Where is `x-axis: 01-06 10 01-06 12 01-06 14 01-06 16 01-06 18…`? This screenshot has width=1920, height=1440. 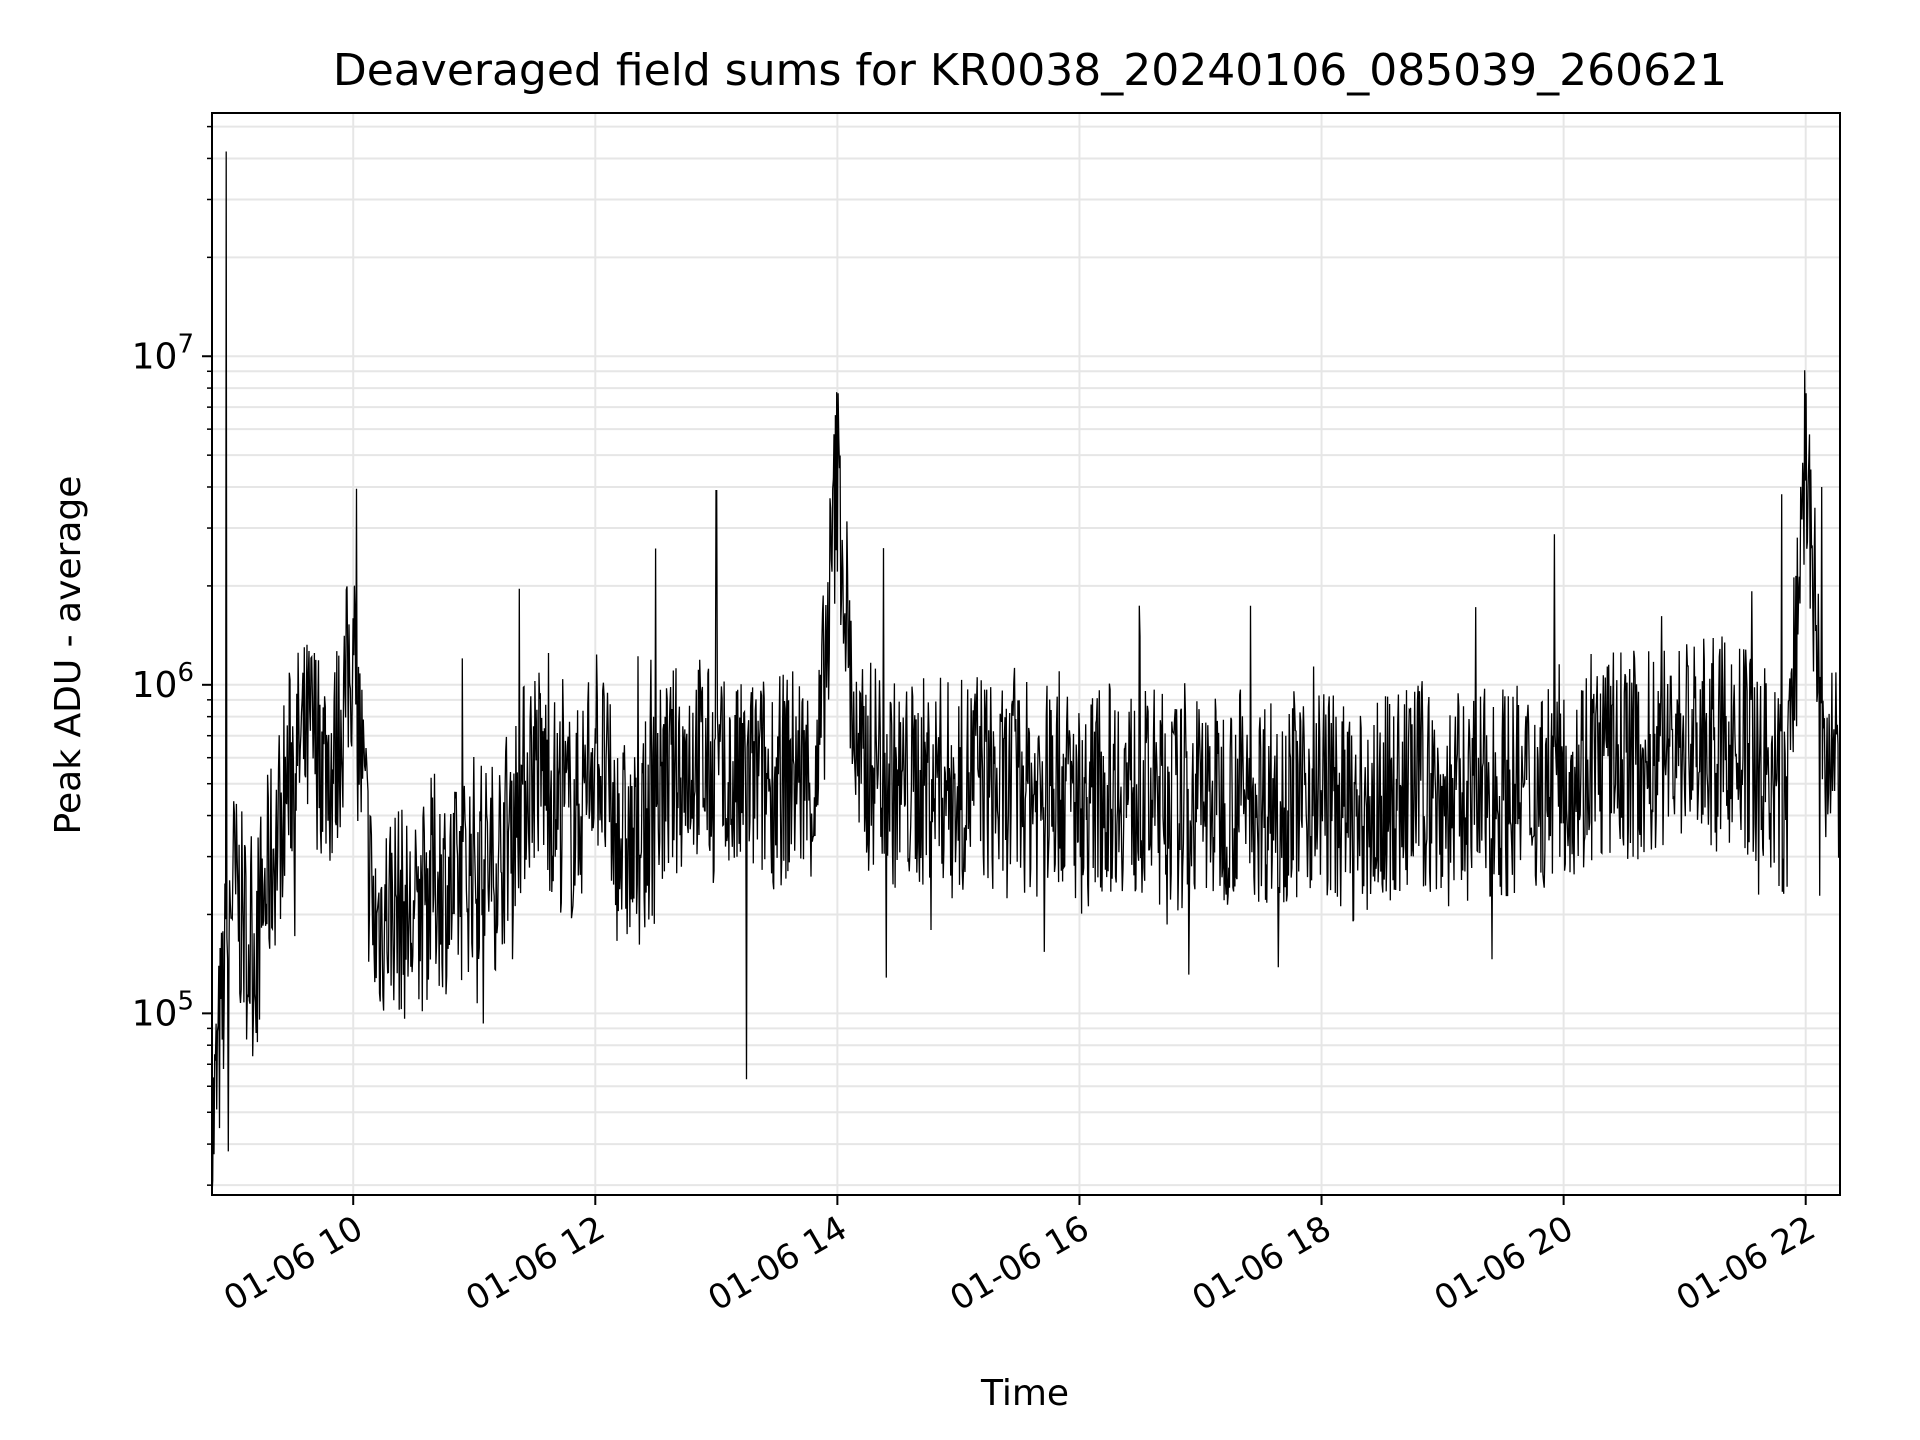 x-axis: 01-06 10 01-06 12 01-06 14 01-06 16 01-06 18… is located at coordinates (1019, 1257).